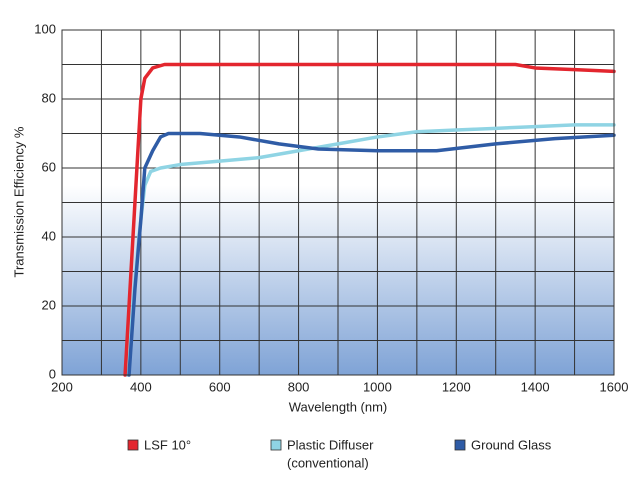 This screenshot has height=483, width=640. I want to click on x-tick-label: 600, so click(220, 386).